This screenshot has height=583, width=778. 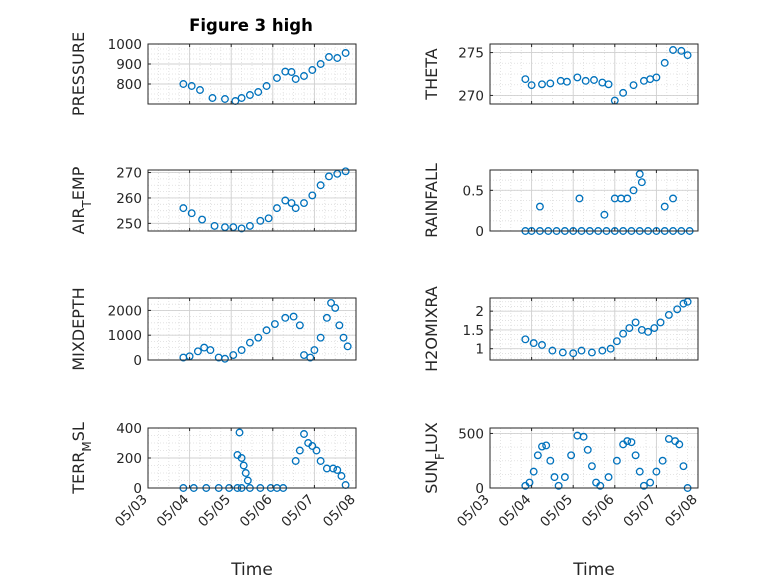 I want to click on air_temp-ylabel: AIRTEMP, so click(x=81, y=200).